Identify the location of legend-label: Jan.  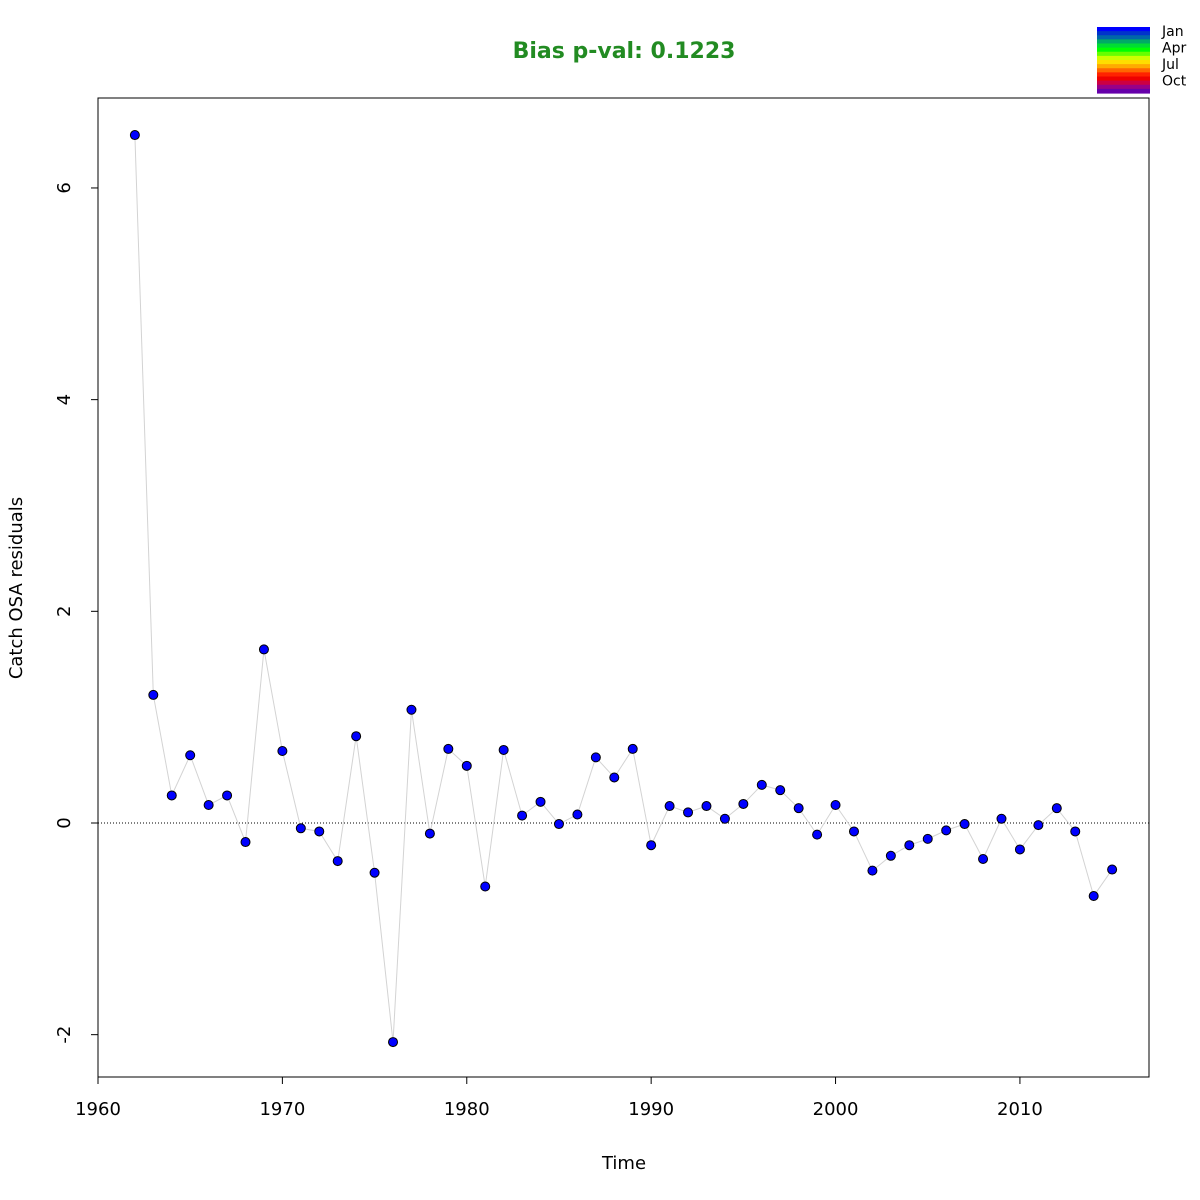
(1172, 32).